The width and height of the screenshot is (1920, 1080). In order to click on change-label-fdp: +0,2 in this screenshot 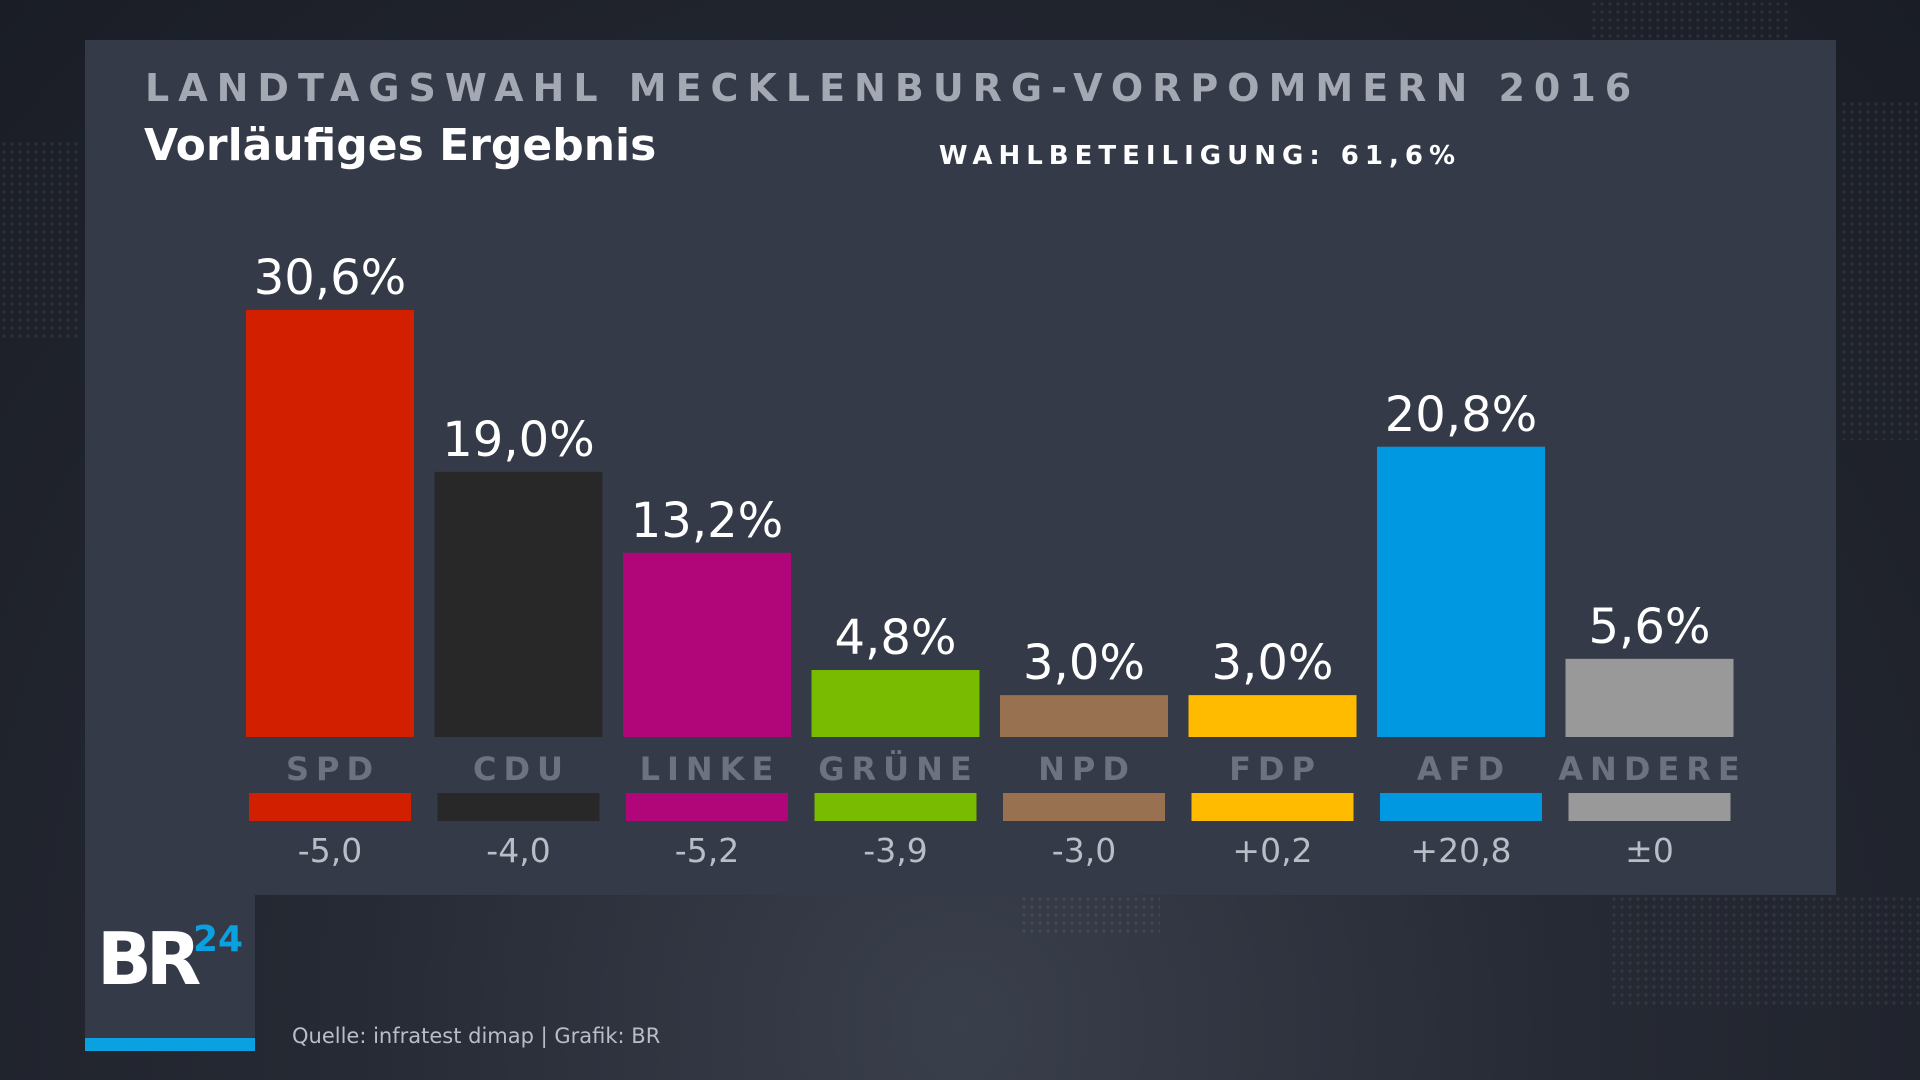, I will do `click(1272, 850)`.